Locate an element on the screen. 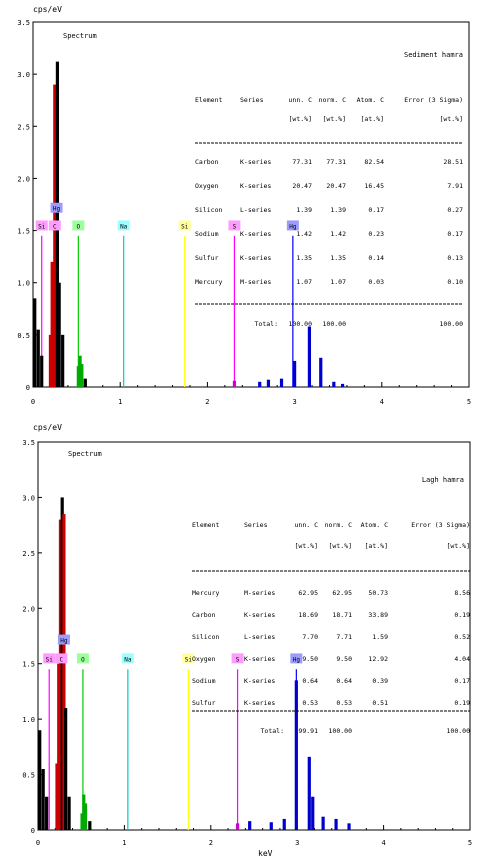  table-cell: 9.50 is located at coordinates (310, 659).